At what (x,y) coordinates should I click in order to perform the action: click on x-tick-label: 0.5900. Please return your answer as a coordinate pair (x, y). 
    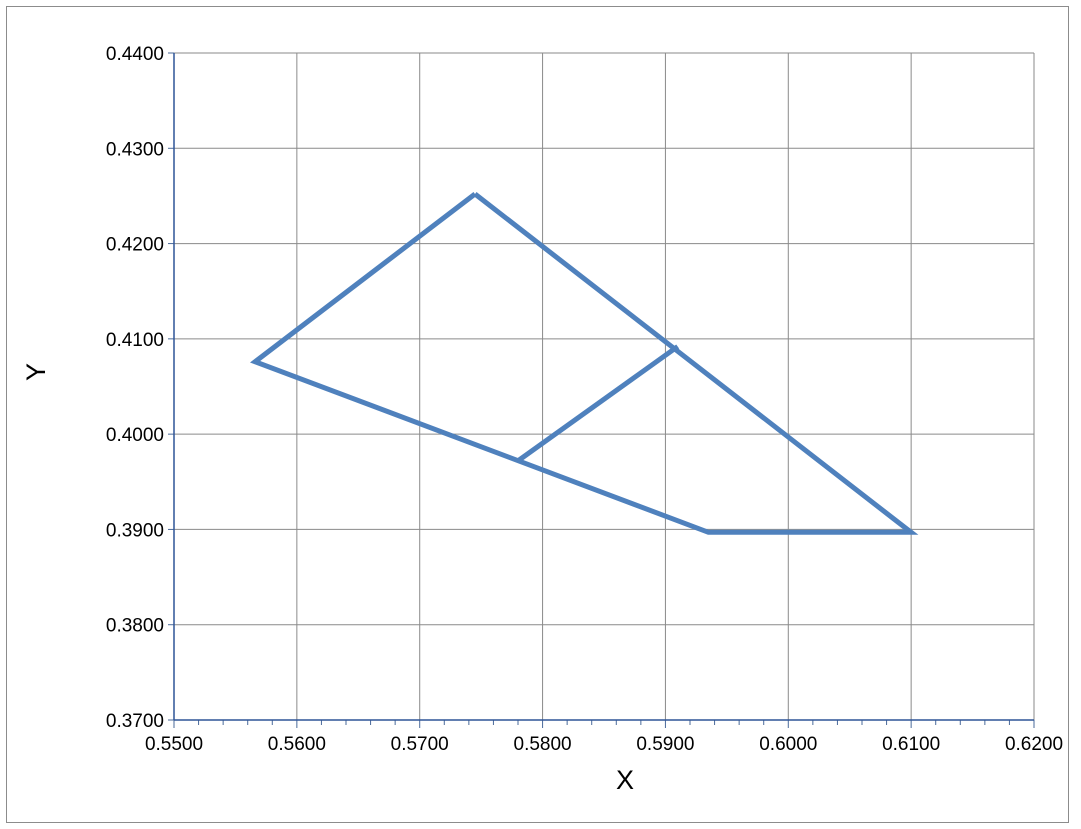
    Looking at the image, I should click on (665, 744).